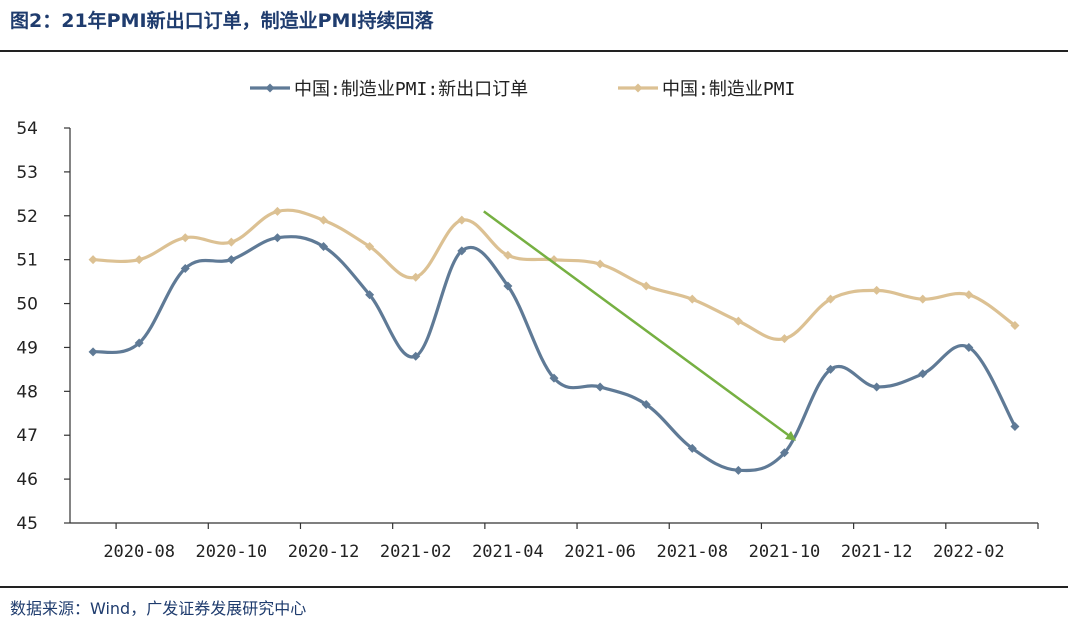 Image resolution: width=1080 pixels, height=636 pixels. What do you see at coordinates (600, 552) in the screenshot?
I see `x-tick-label: 2021-06` at bounding box center [600, 552].